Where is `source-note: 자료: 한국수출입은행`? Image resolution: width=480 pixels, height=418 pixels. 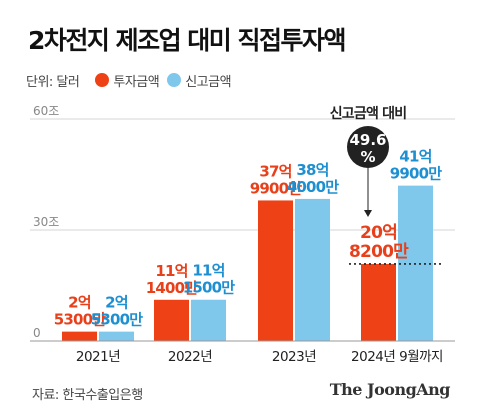
source-note: 자료: 한국수출입은행 is located at coordinates (87, 395).